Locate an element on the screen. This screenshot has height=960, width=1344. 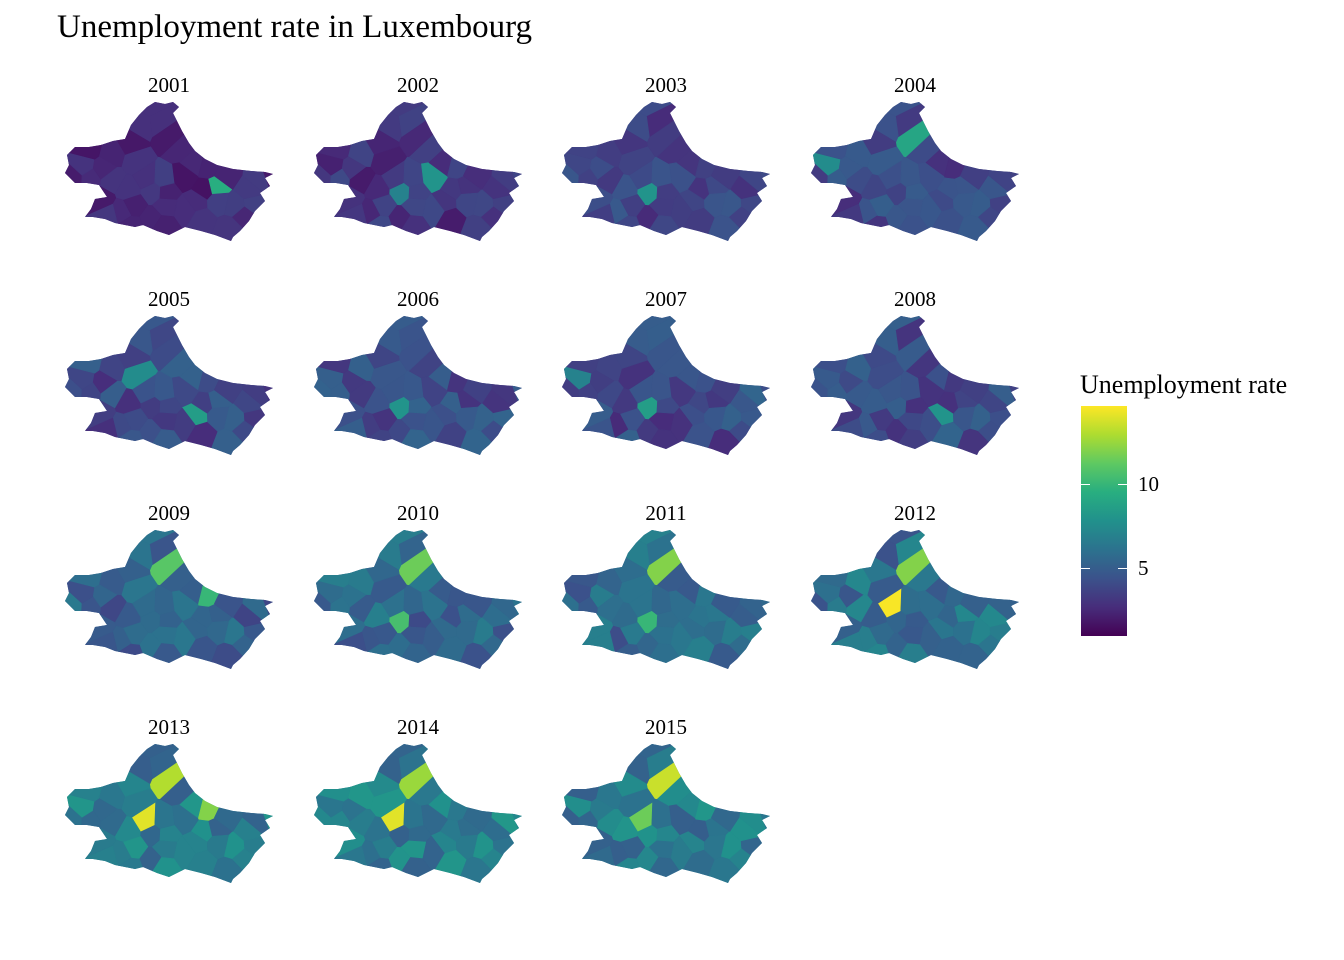
chart-title: Unemployment rate in Luxembourg is located at coordinates (295, 27).